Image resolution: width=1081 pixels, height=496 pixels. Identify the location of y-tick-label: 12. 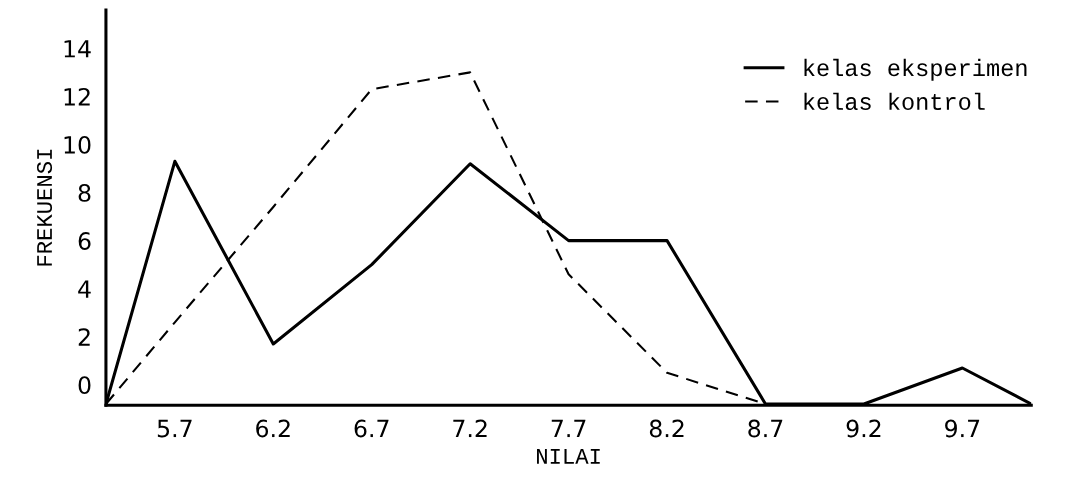
(77, 96).